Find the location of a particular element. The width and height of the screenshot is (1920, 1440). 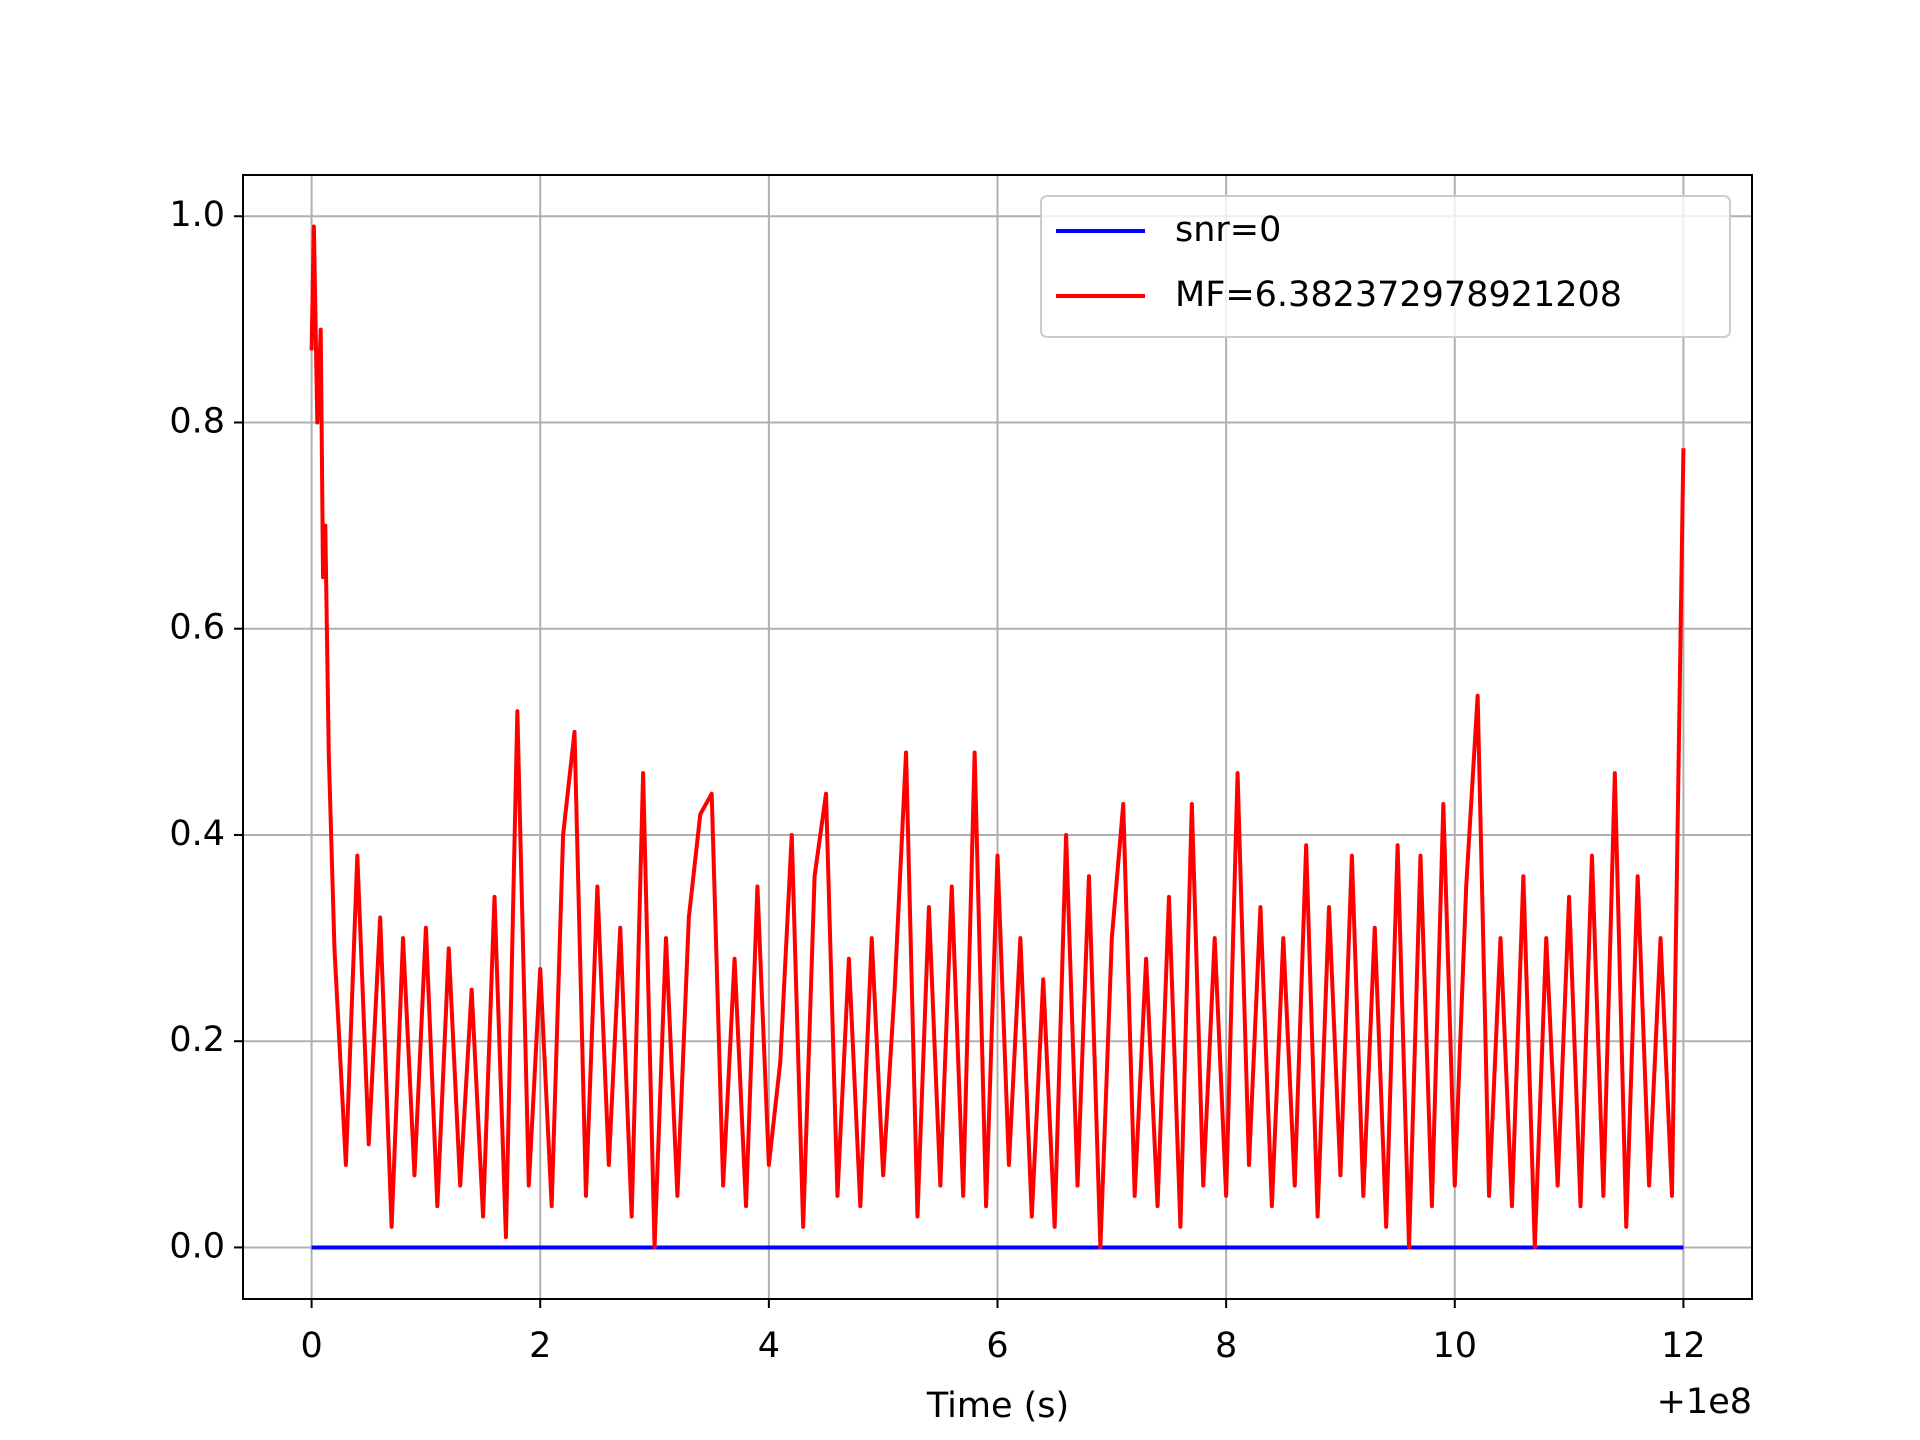

x-tick-label: 12 is located at coordinates (1683, 1346).